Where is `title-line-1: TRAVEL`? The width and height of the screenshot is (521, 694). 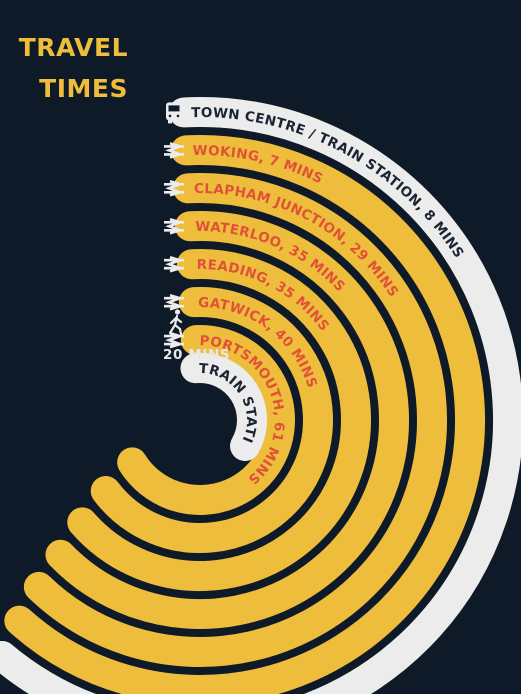 title-line-1: TRAVEL is located at coordinates (73, 47).